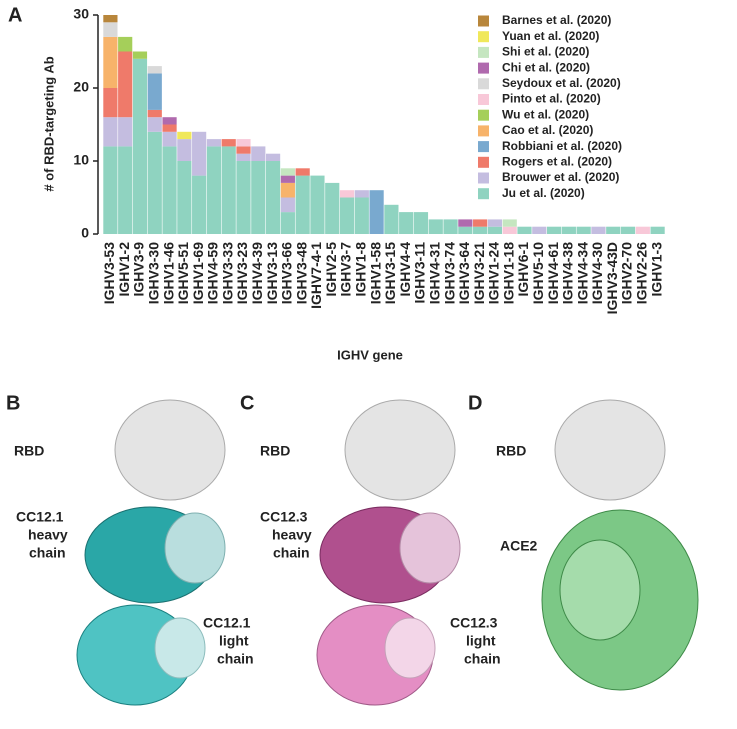 Image resolution: width=737 pixels, height=729 pixels. I want to click on y-tick-label: 20, so click(81, 87).